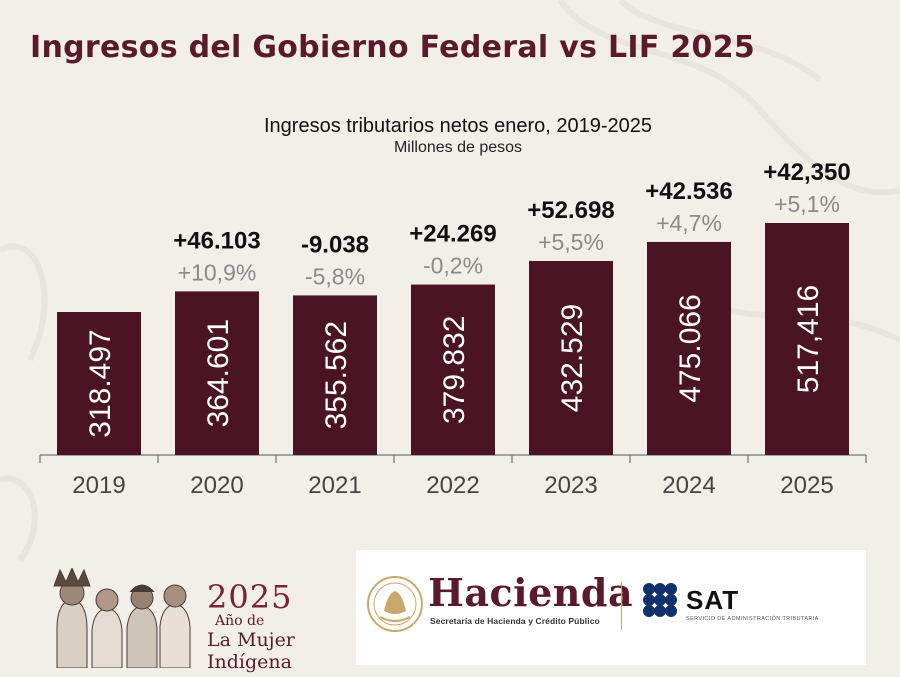 The image size is (900, 677). I want to click on x-tick-label: 2024, so click(688, 485).